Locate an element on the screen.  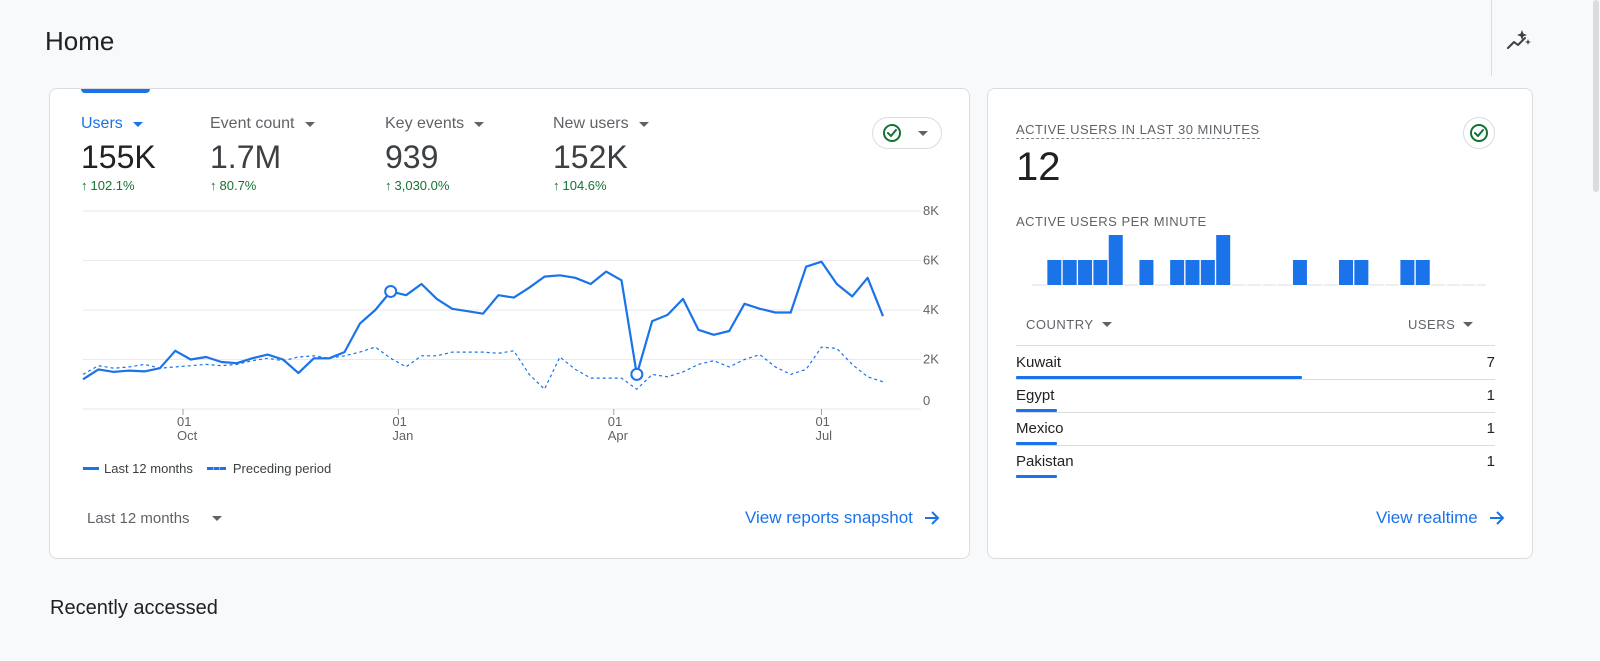
metric-delta: 102.1% is located at coordinates (112, 185).